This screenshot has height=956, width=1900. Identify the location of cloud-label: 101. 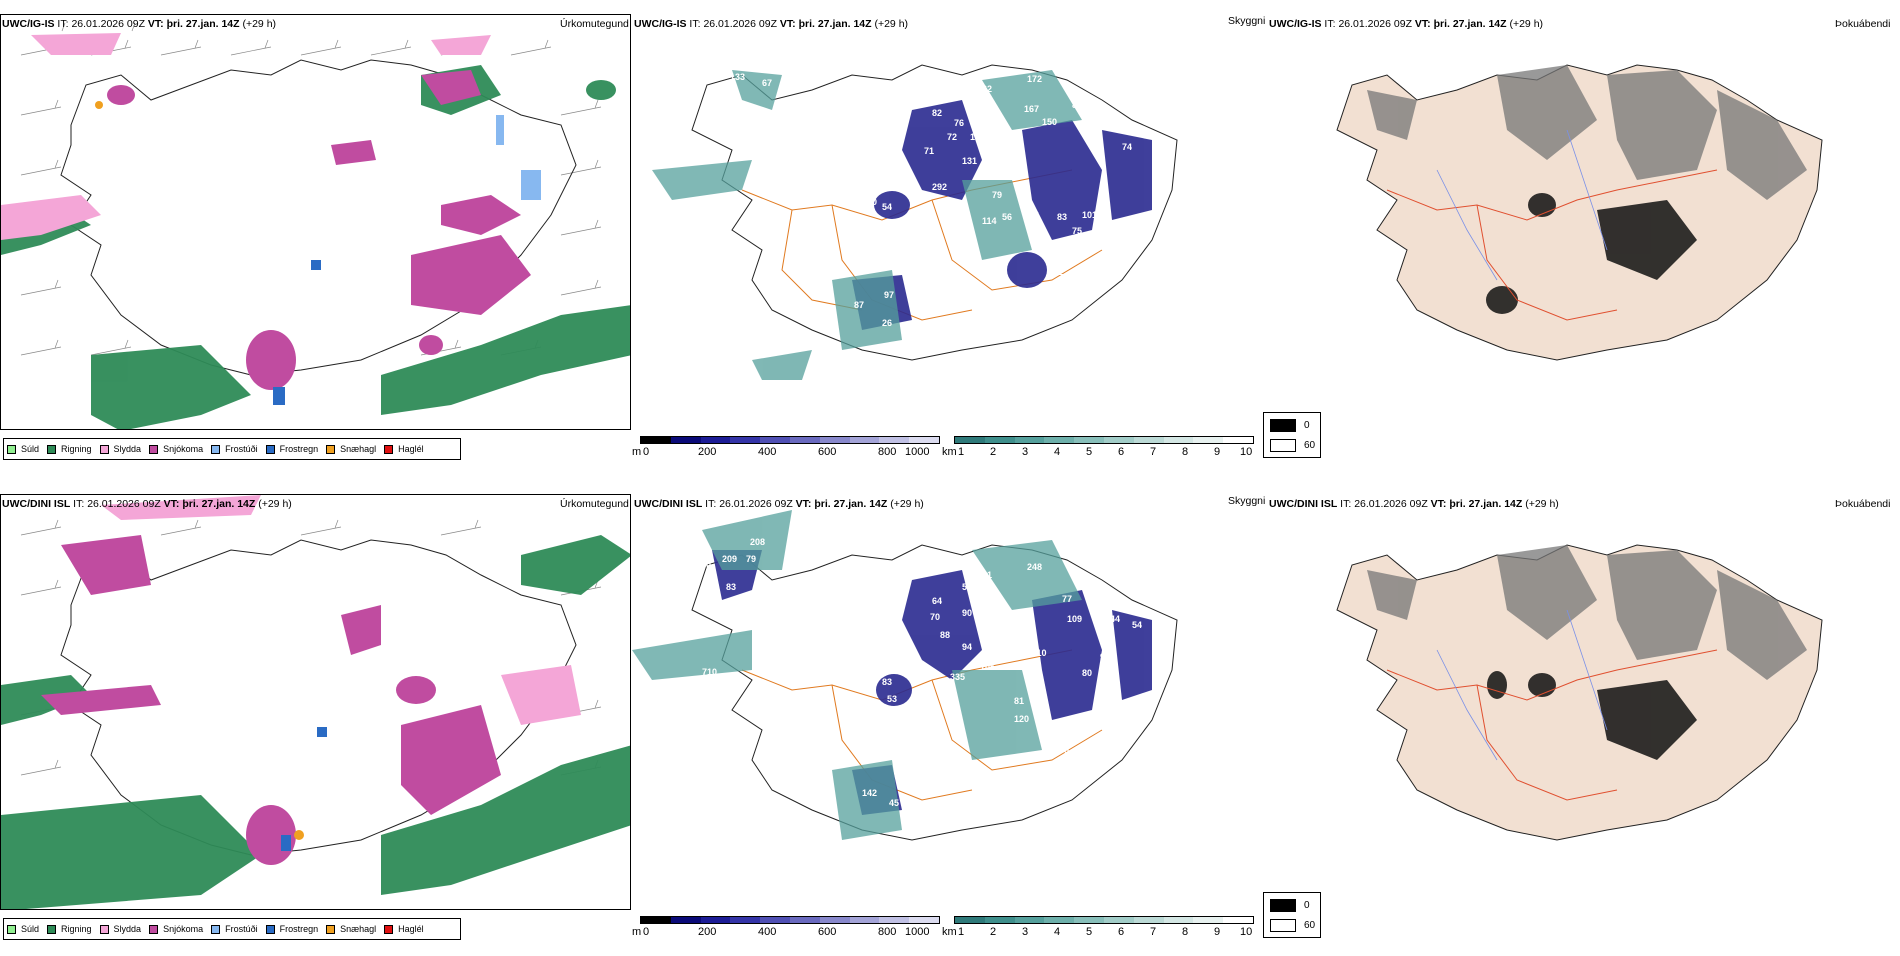
(1089, 215).